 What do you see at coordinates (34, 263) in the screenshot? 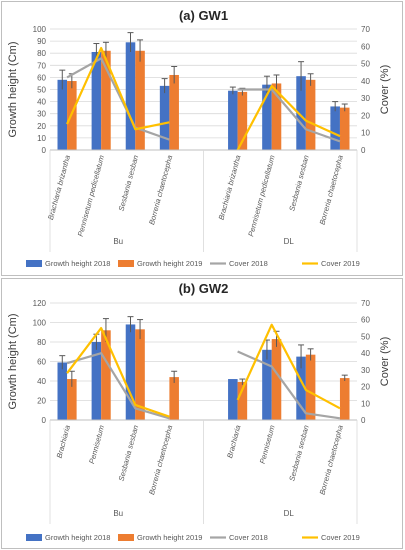
I see `chart1-legend-swatch` at bounding box center [34, 263].